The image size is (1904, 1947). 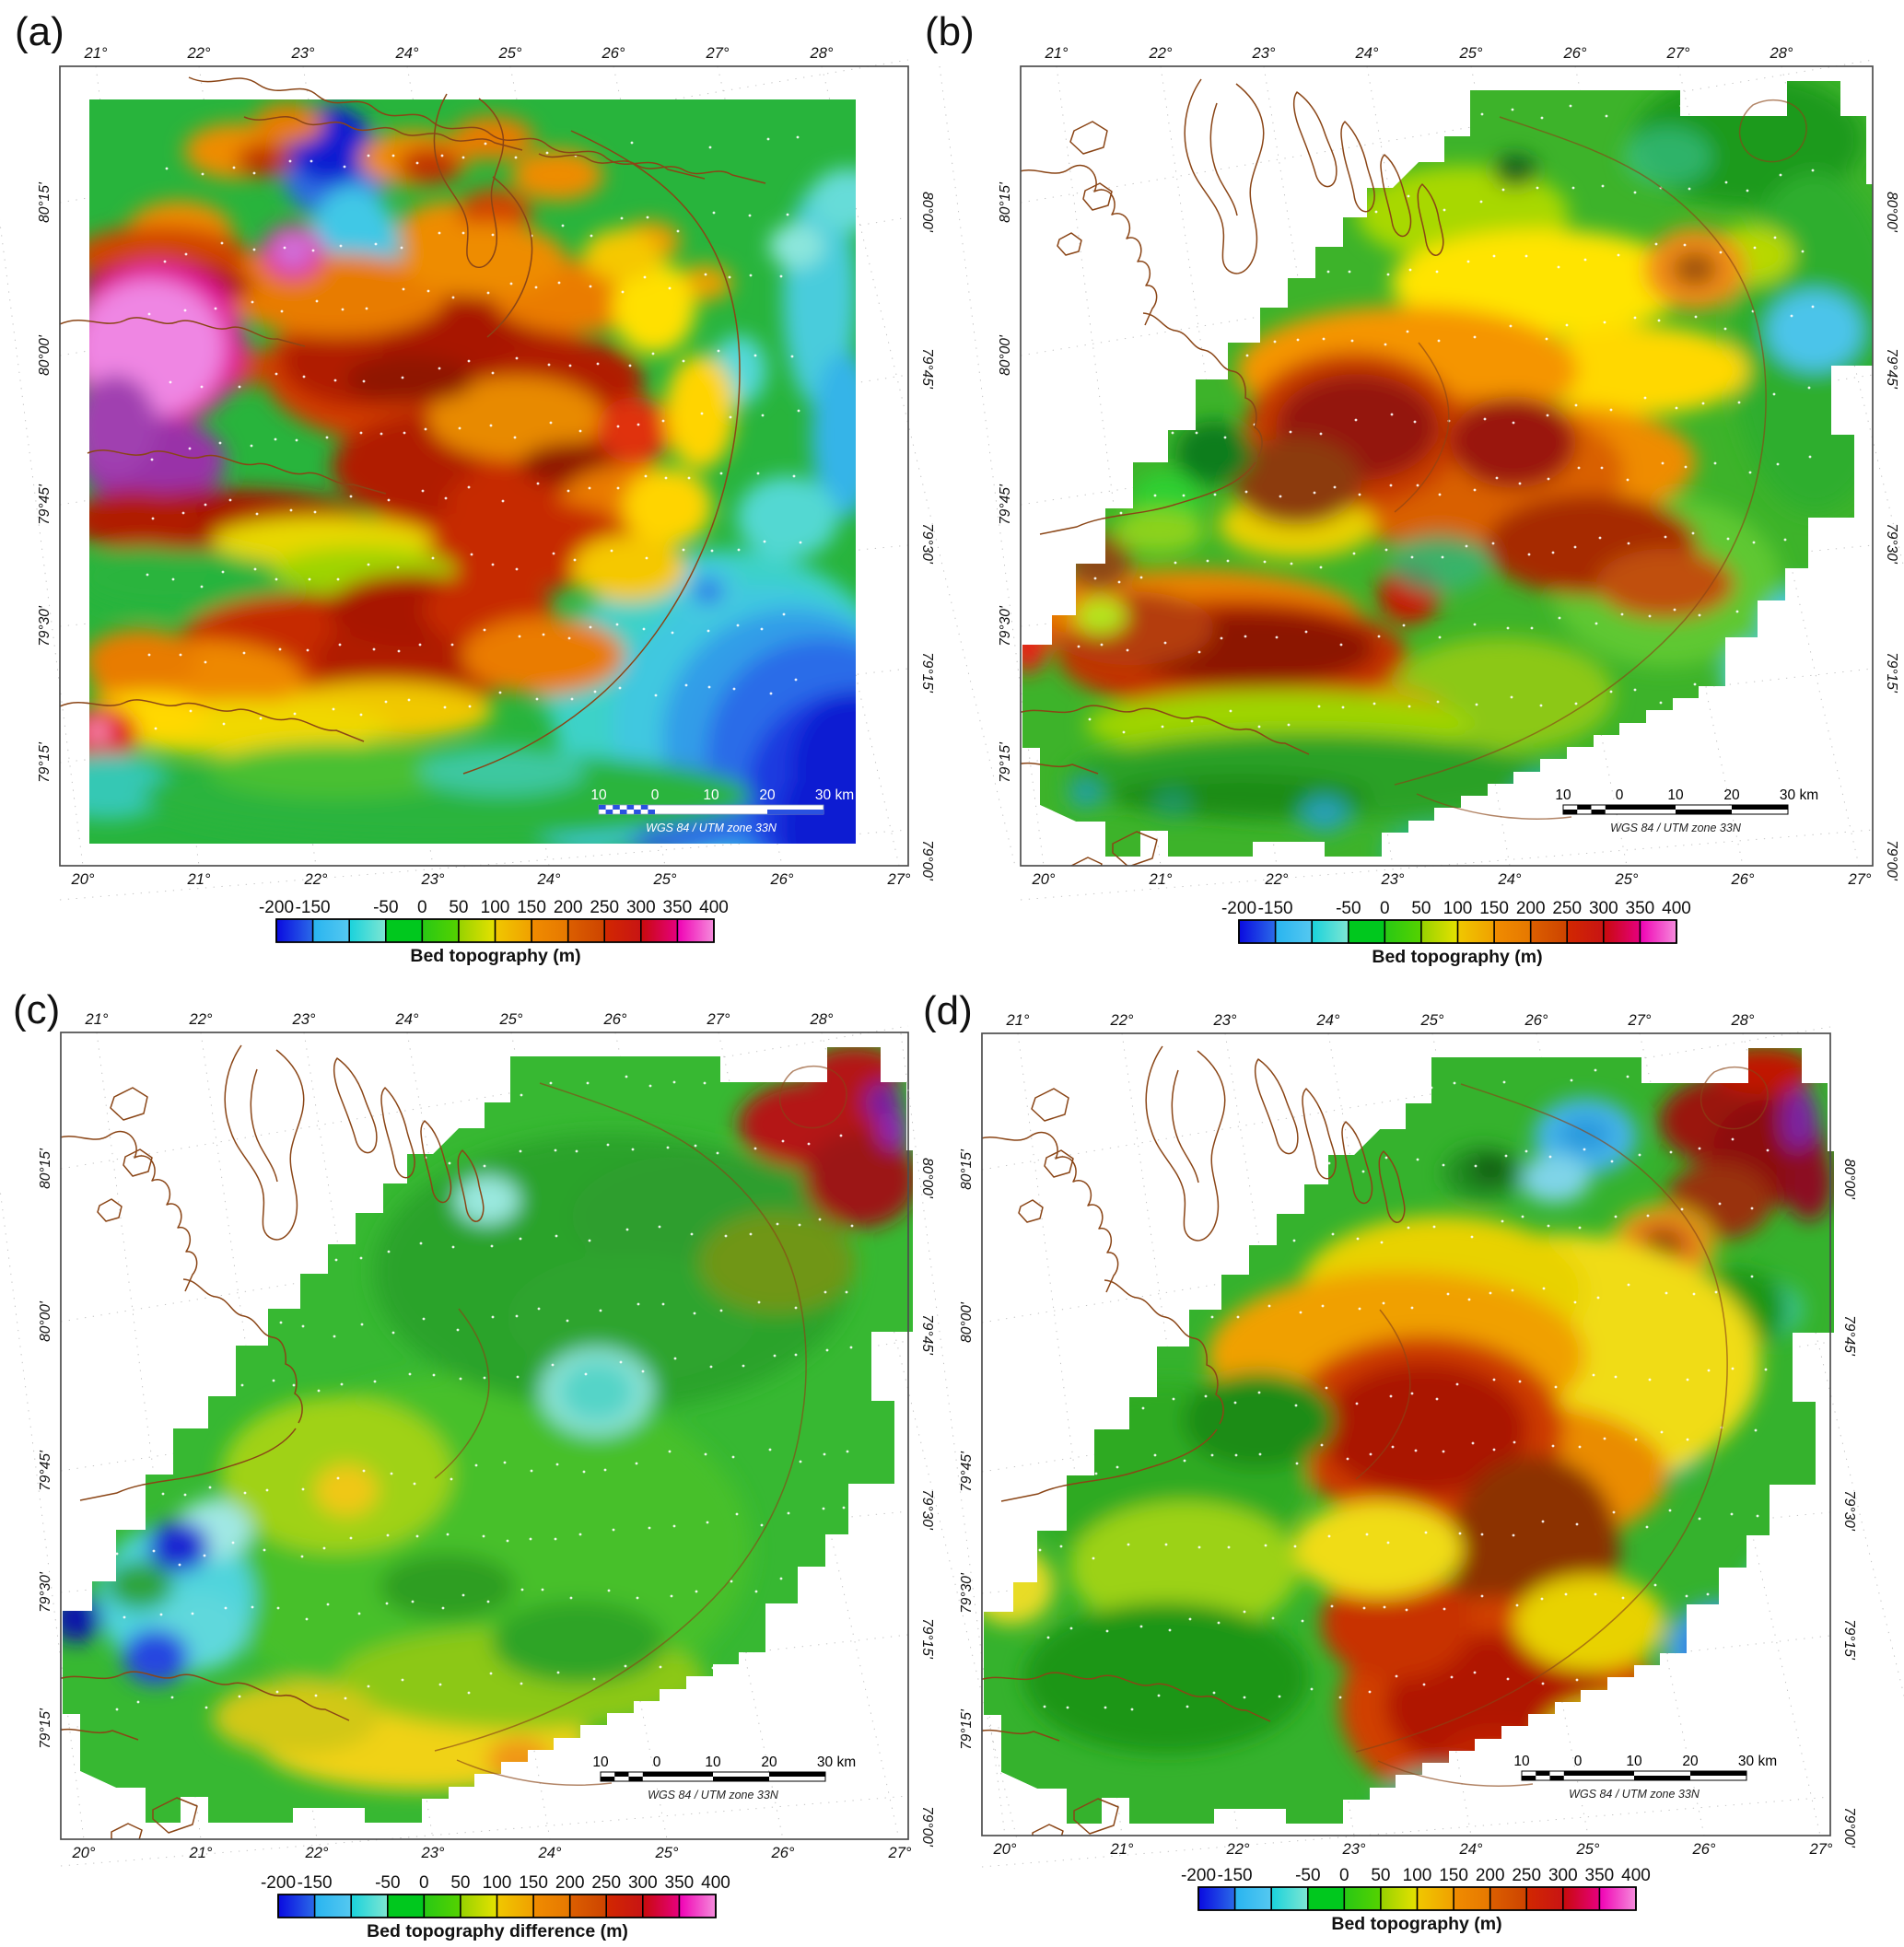 I want to click on svg-text: (a), so click(x=39, y=32).